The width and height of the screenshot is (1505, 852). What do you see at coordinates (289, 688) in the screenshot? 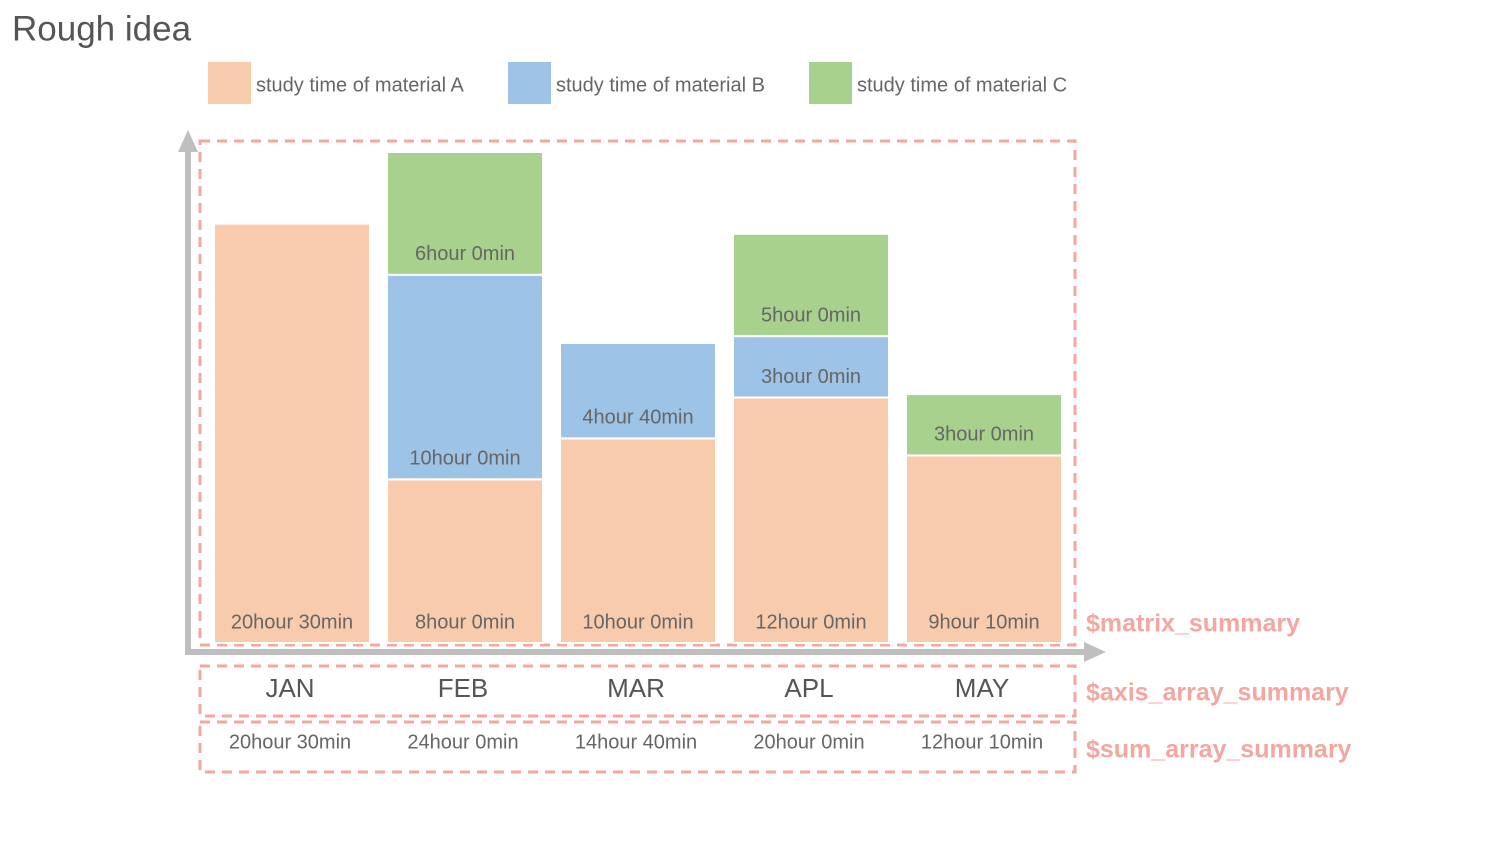
I see `x-tick-label: JAN` at bounding box center [289, 688].